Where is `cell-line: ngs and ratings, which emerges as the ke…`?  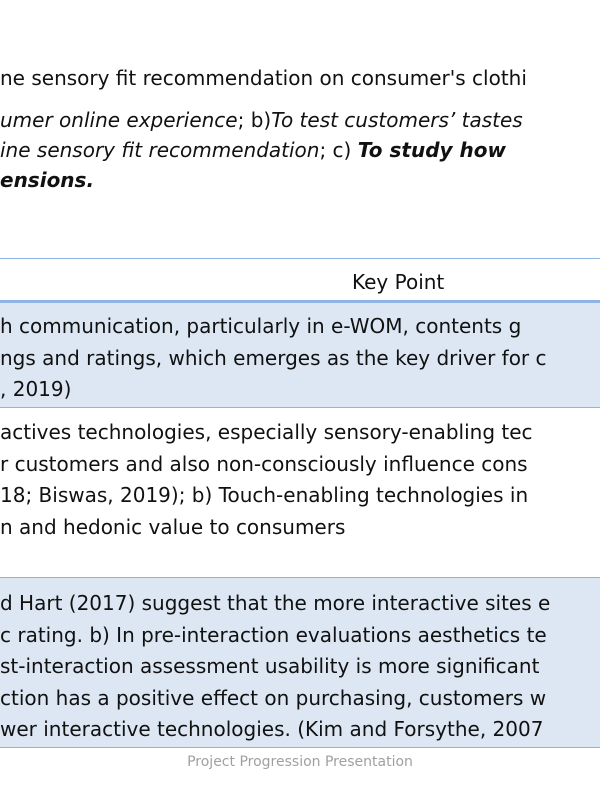 cell-line: ngs and ratings, which emerges as the ke… is located at coordinates (273, 357).